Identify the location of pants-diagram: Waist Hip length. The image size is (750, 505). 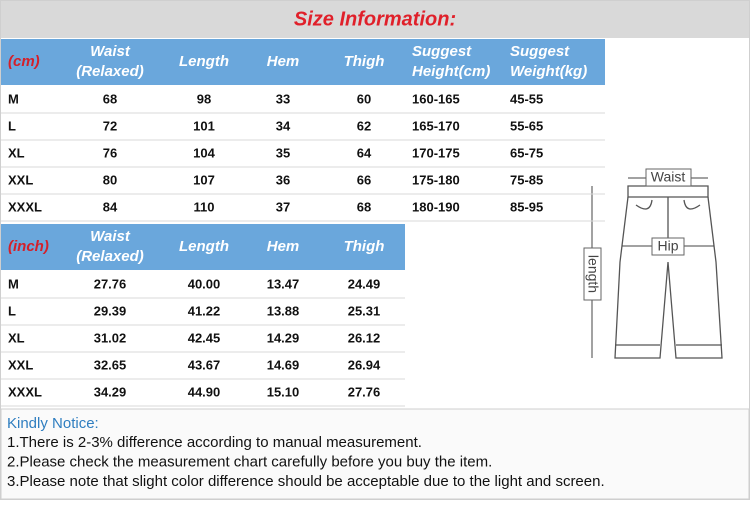
(653, 263).